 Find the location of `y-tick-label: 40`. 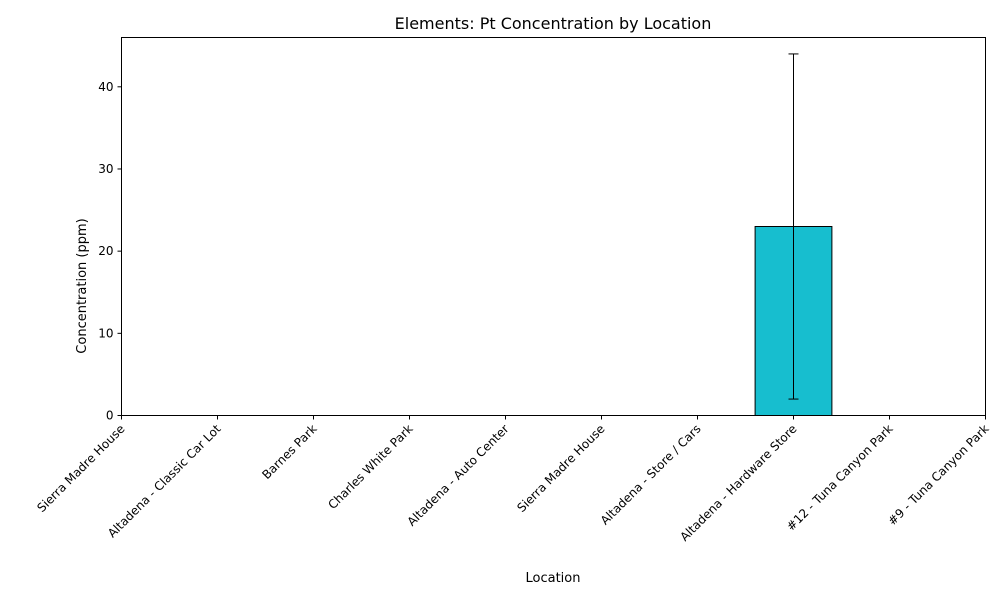

y-tick-label: 40 is located at coordinates (105, 87).